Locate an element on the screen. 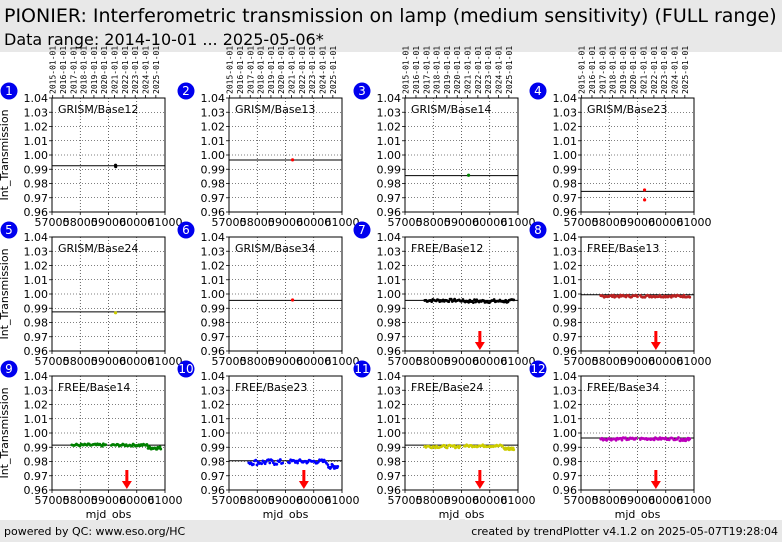  date-tick-label: 2019-01-01 is located at coordinates (447, 70).